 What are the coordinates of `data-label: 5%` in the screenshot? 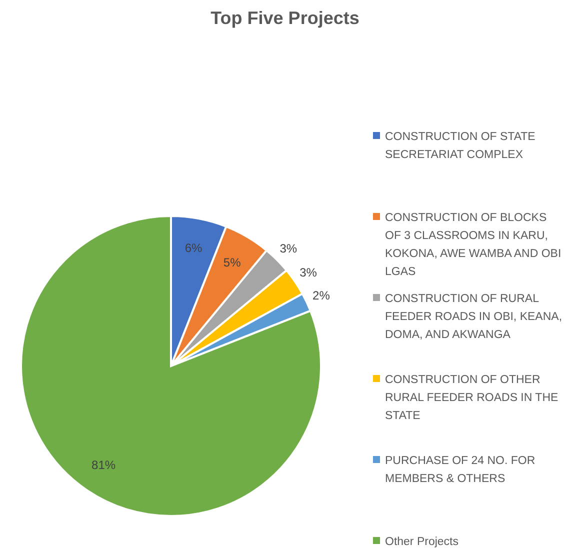 It's located at (232, 263).